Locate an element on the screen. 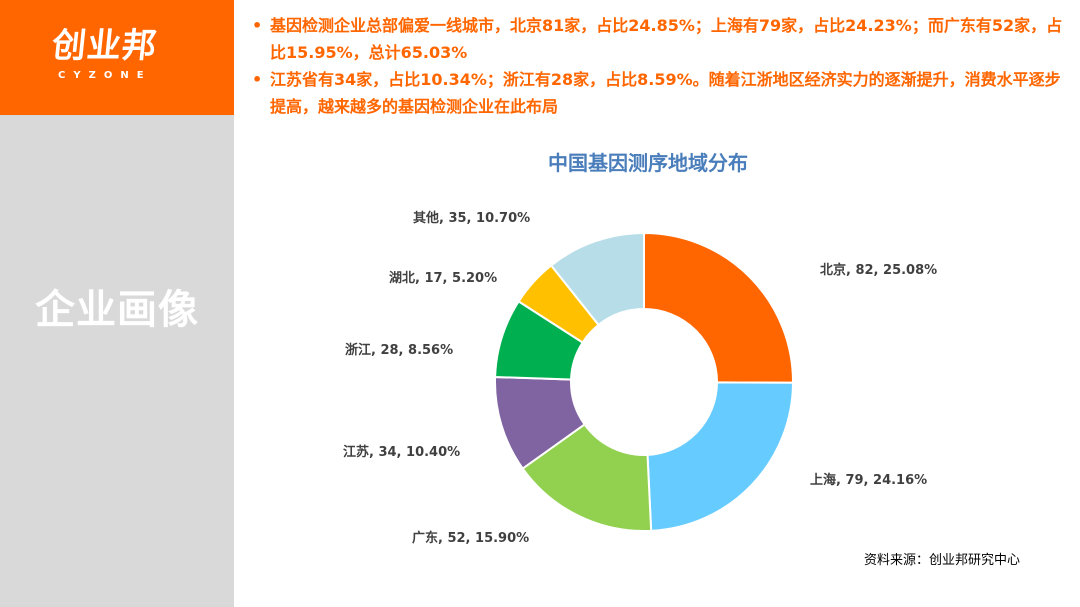 Image resolution: width=1080 pixels, height=607 pixels. data-label-1: 上海, 79, 24.16% is located at coordinates (868, 480).